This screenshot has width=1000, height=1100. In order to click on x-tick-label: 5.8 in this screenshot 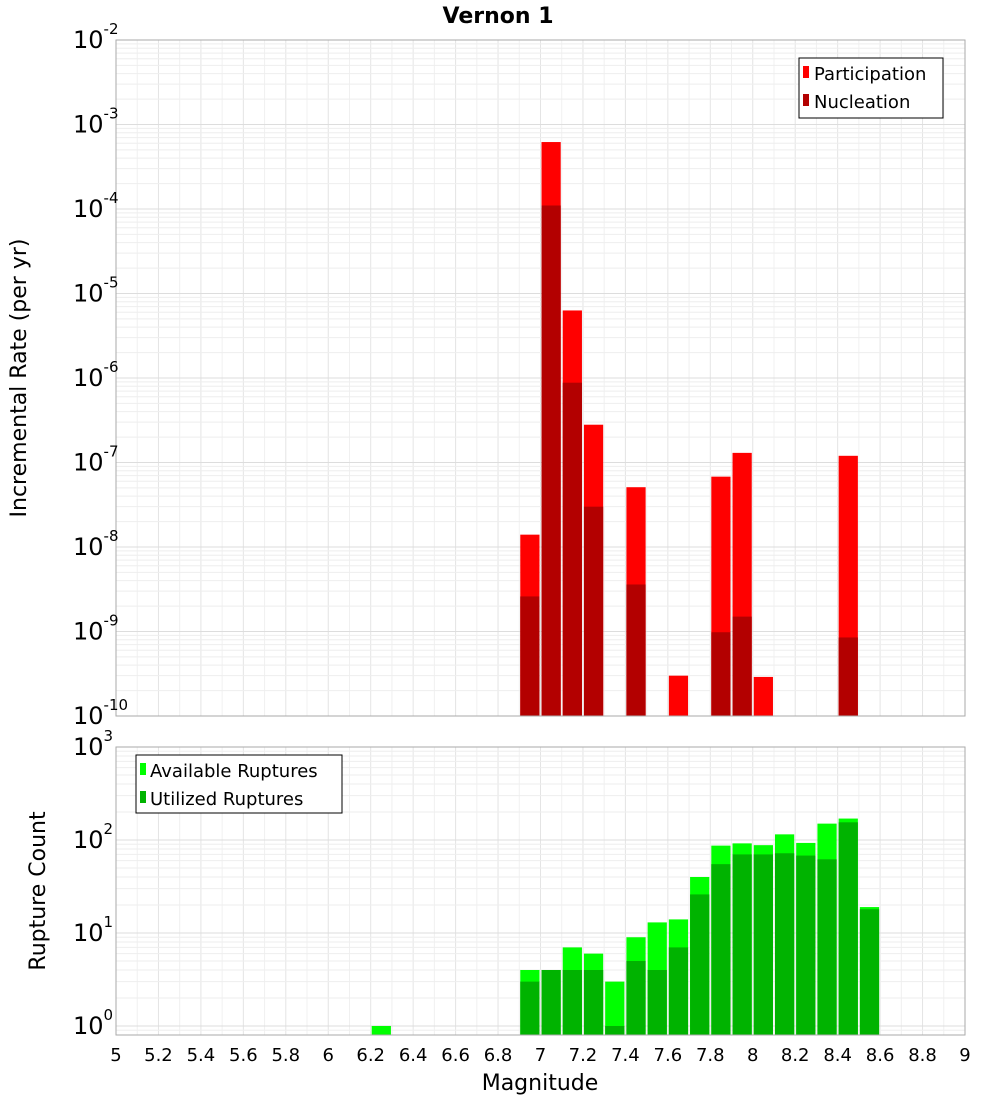, I will do `click(285, 1055)`.